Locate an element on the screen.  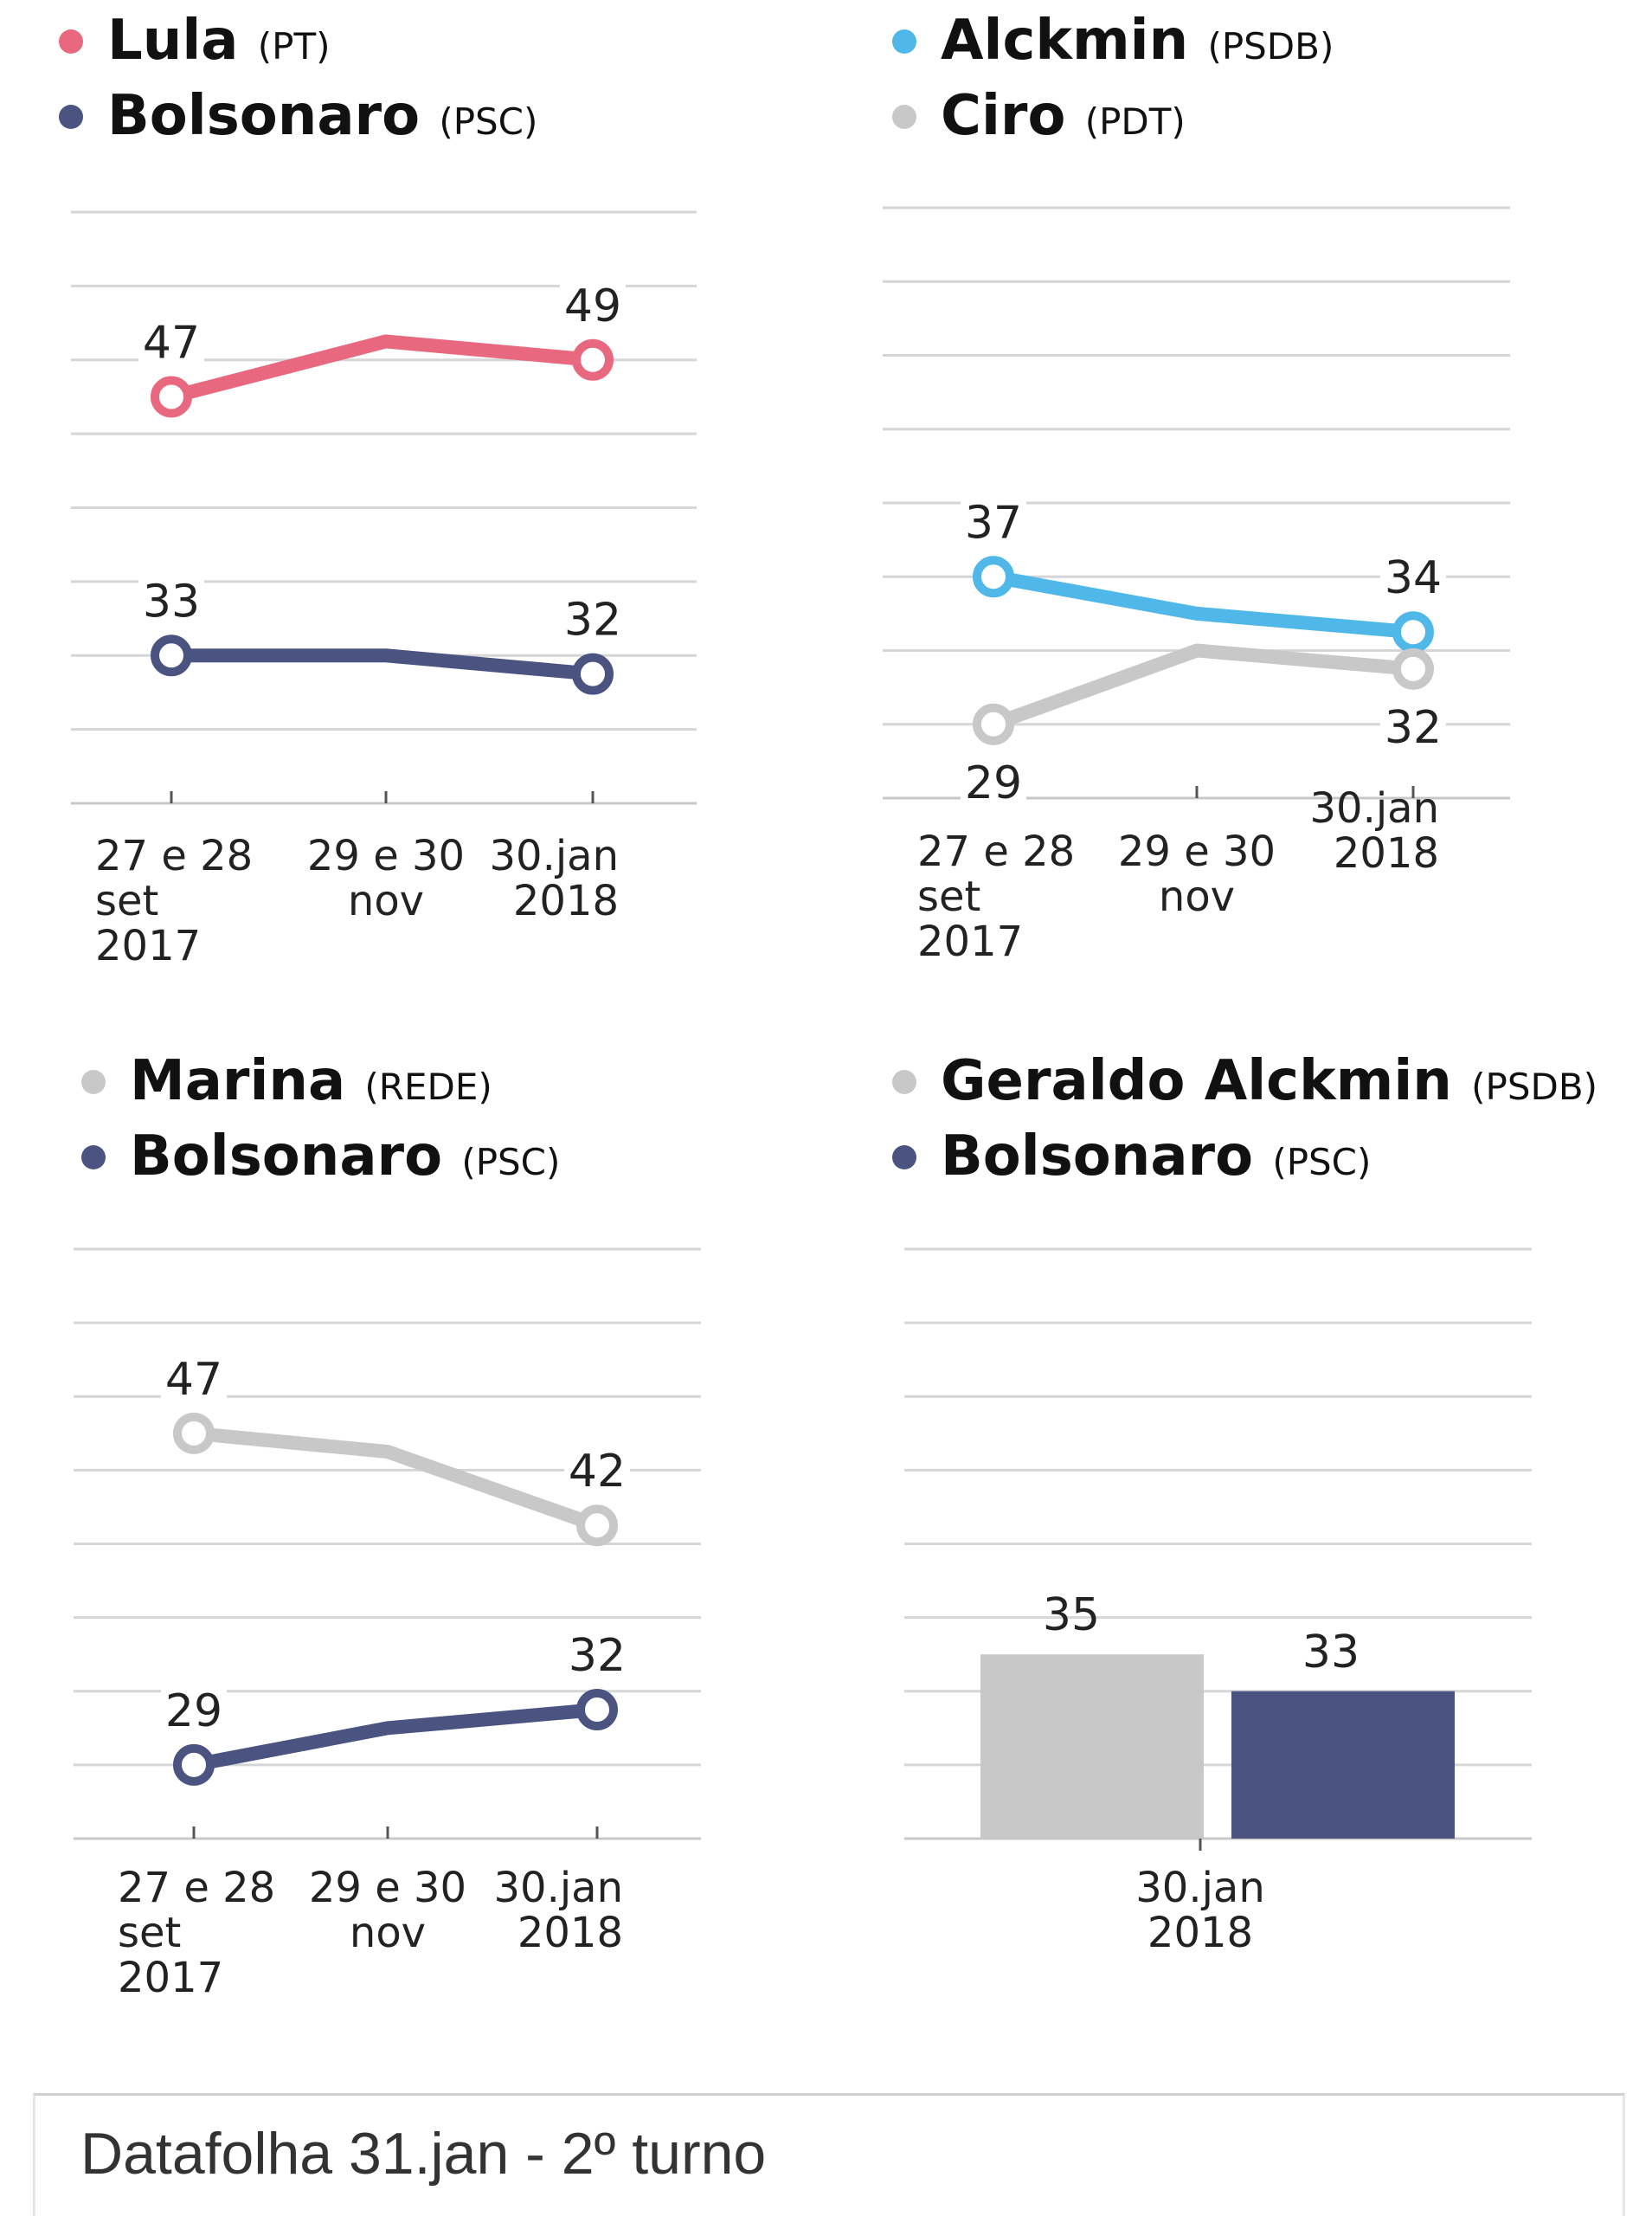
legend-name: Lula is located at coordinates (182, 41).